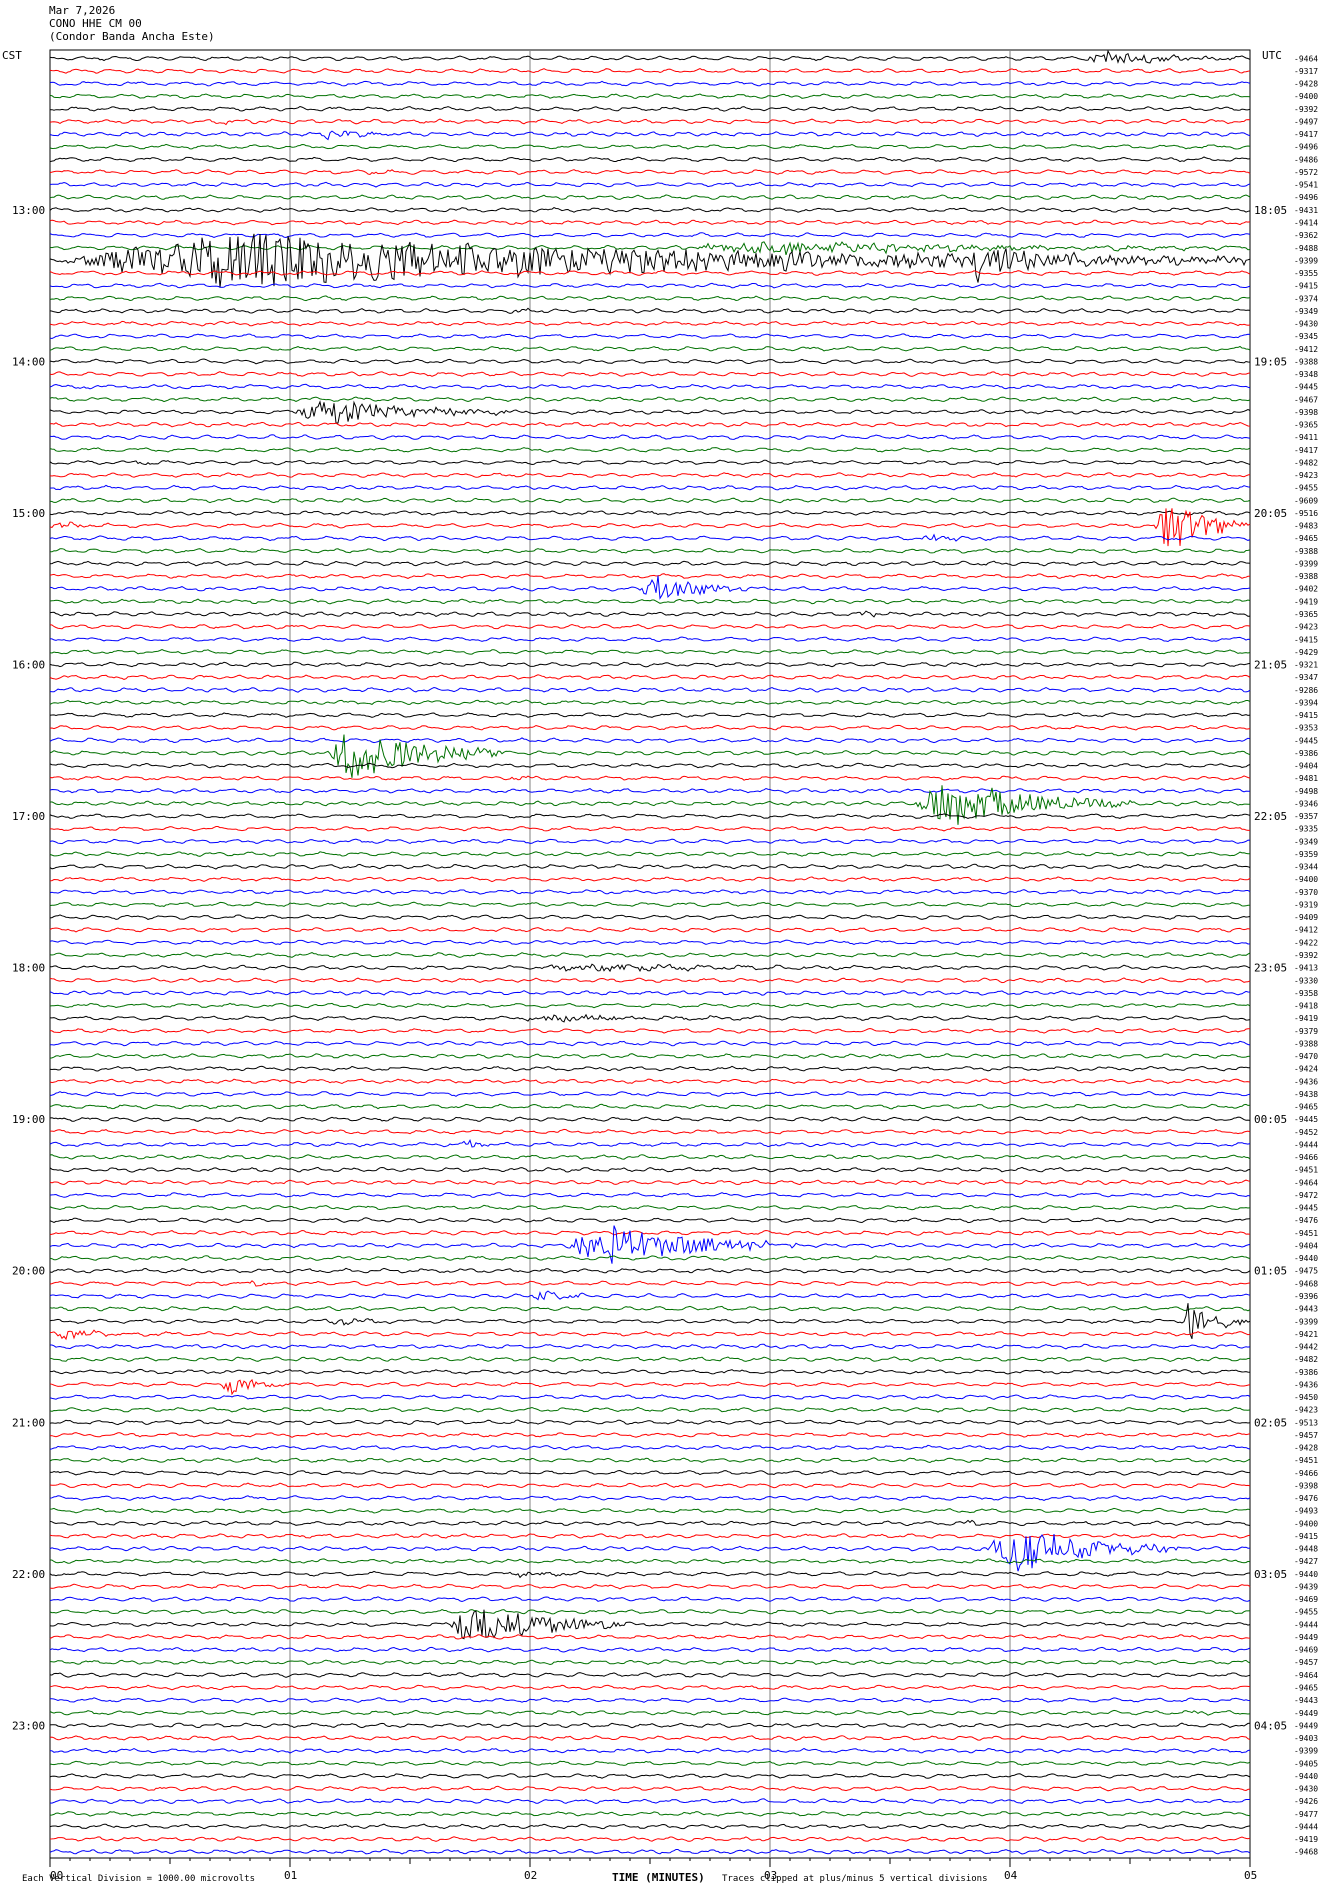 This screenshot has height=1894, width=1330. What do you see at coordinates (1306, 1763) in the screenshot?
I see `trace-mean-label: -9405` at bounding box center [1306, 1763].